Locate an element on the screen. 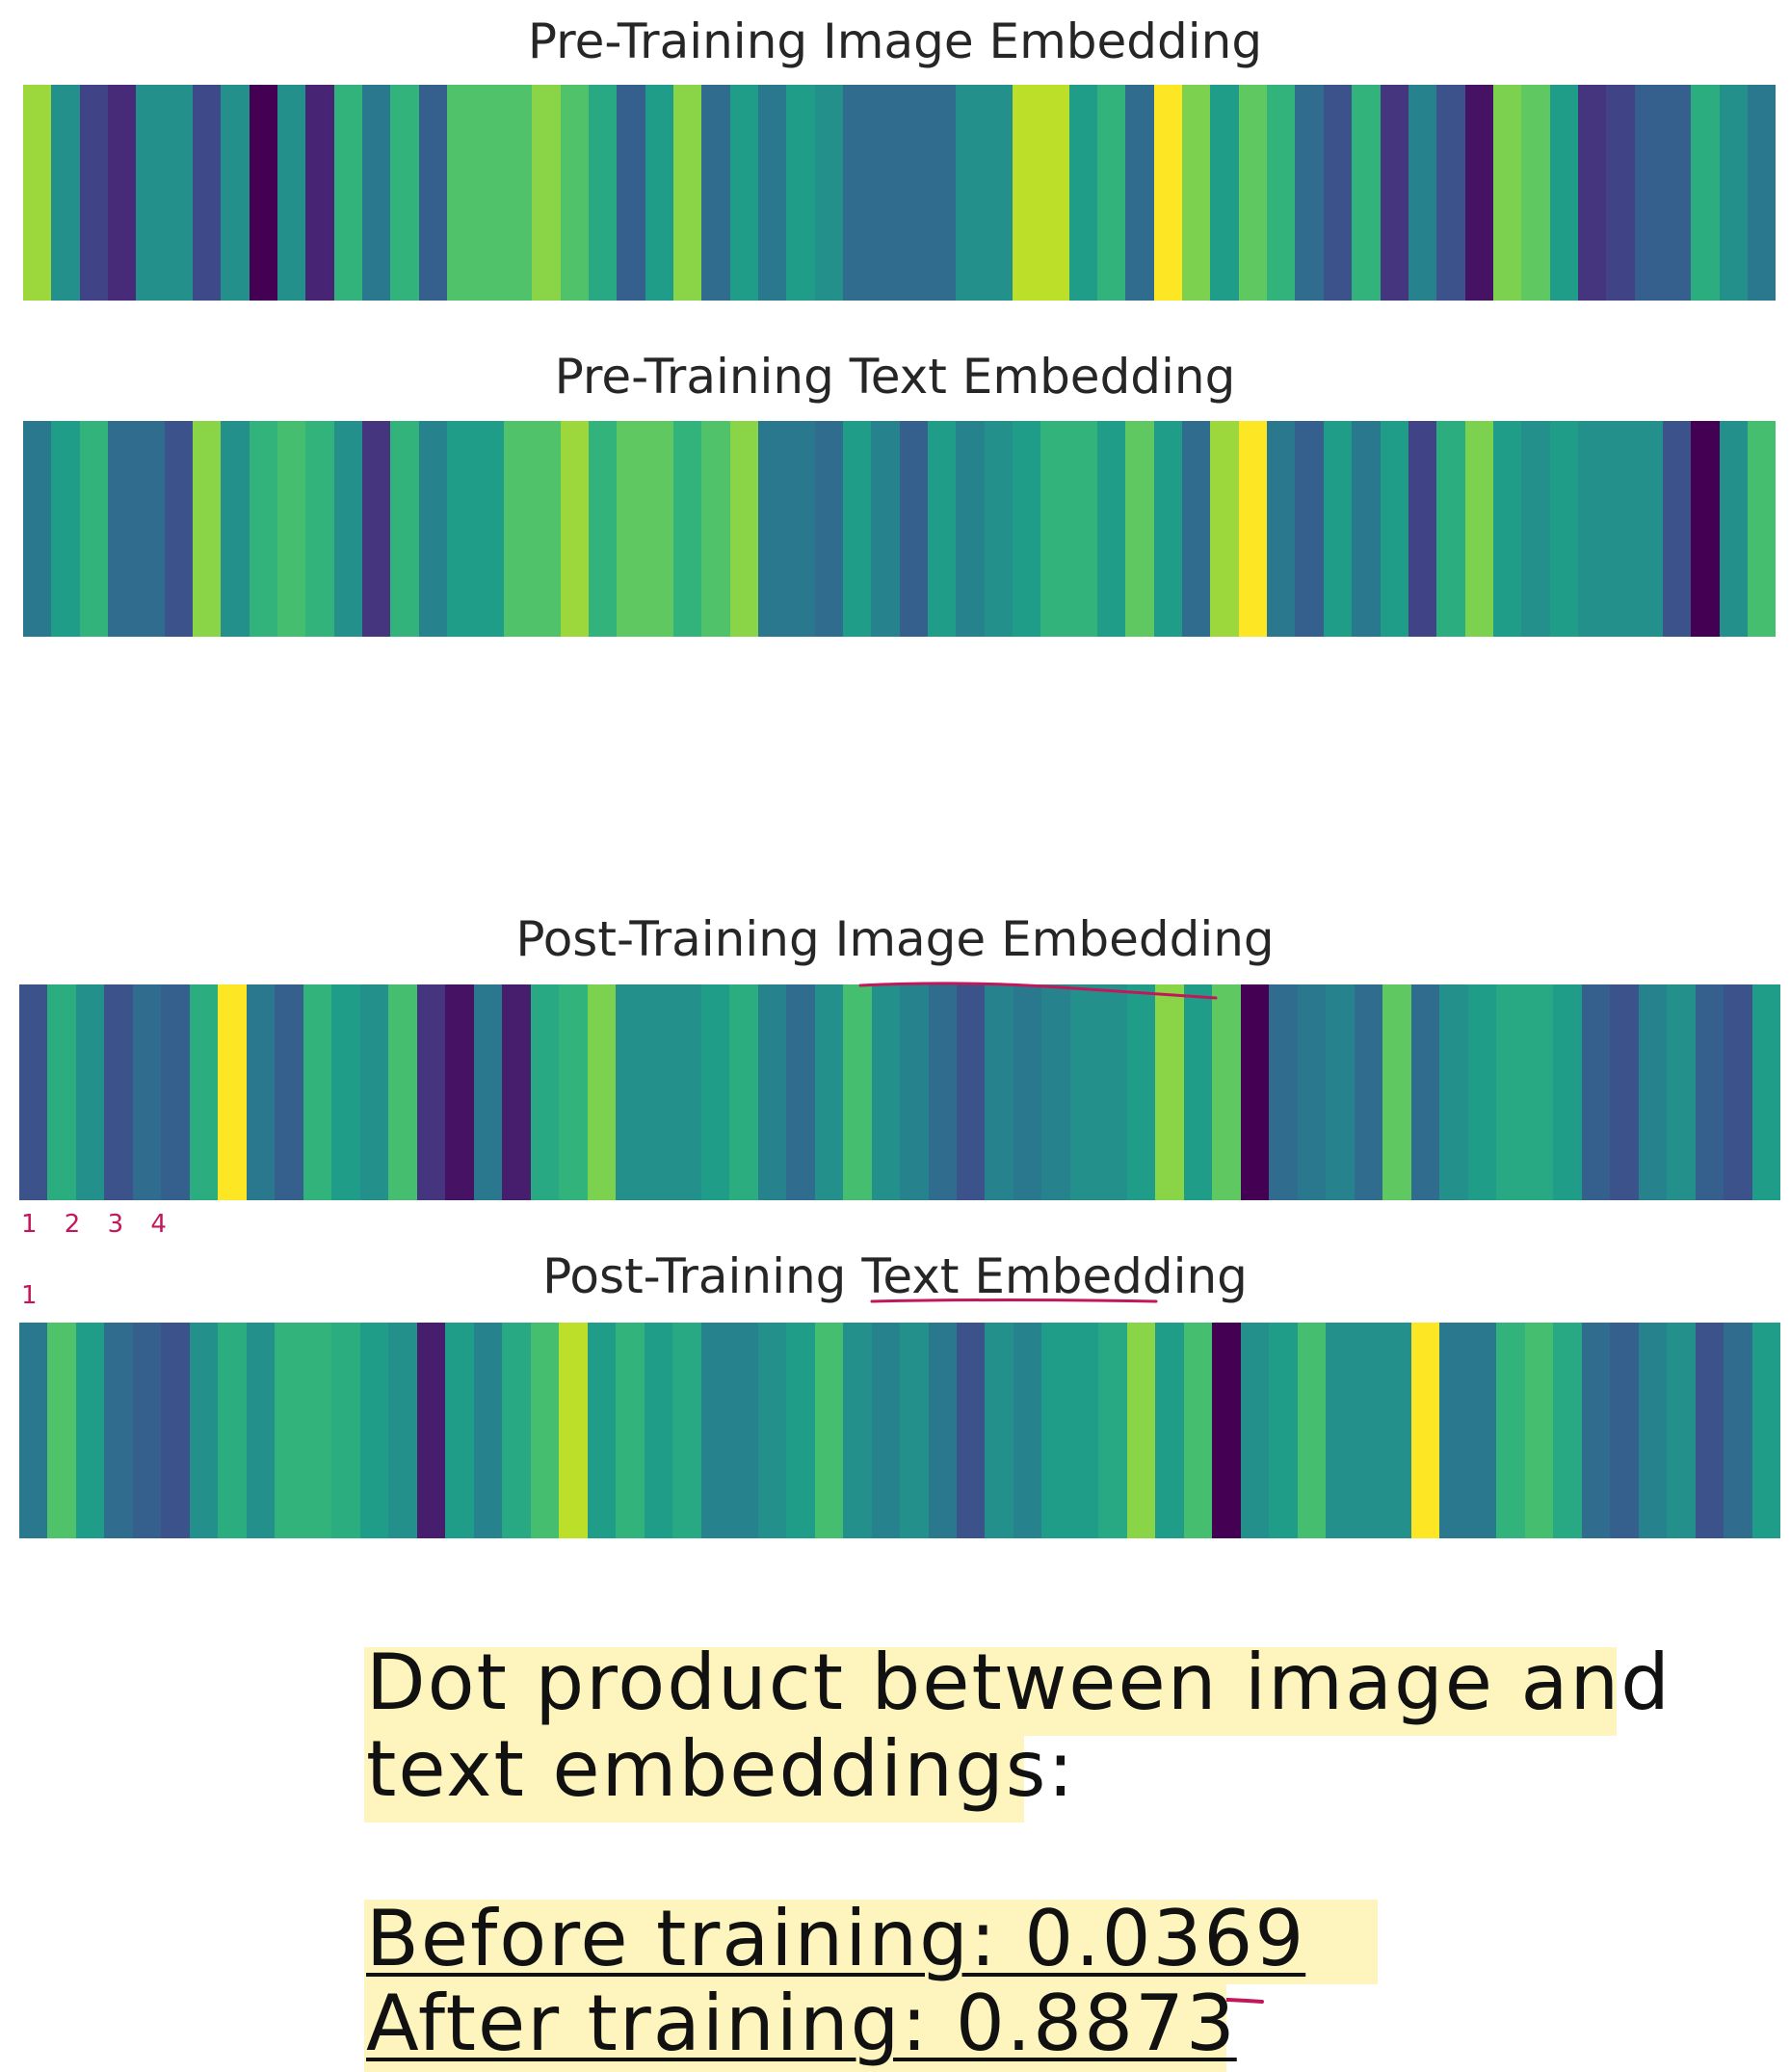 Image resolution: width=1790 pixels, height=2072 pixels. pre-text-title: Pre-Training Text Embedding is located at coordinates (895, 377).